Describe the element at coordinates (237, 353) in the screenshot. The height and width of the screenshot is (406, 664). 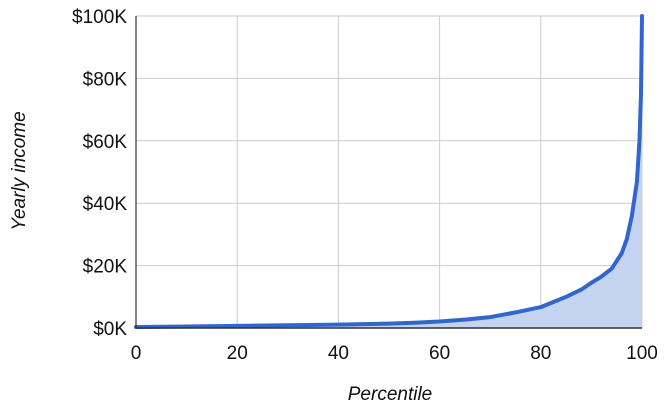
I see `x-tick-label: 20` at that location.